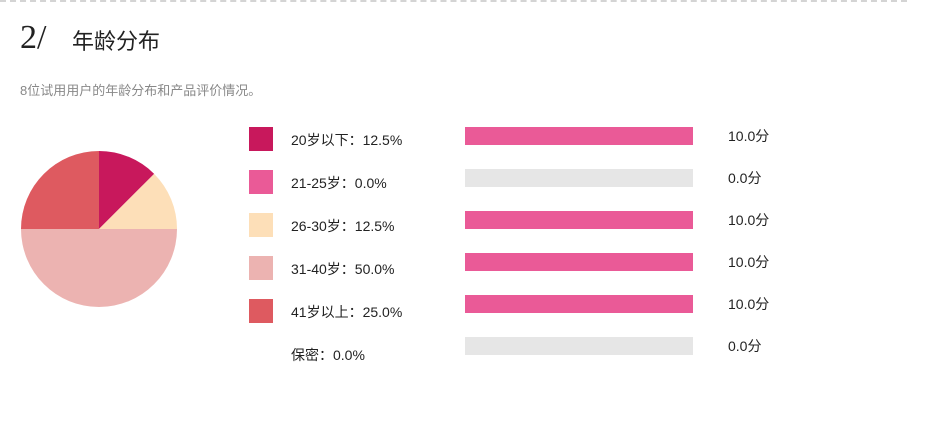  I want to click on legend-label: 21-25岁：0.0%, so click(339, 183).